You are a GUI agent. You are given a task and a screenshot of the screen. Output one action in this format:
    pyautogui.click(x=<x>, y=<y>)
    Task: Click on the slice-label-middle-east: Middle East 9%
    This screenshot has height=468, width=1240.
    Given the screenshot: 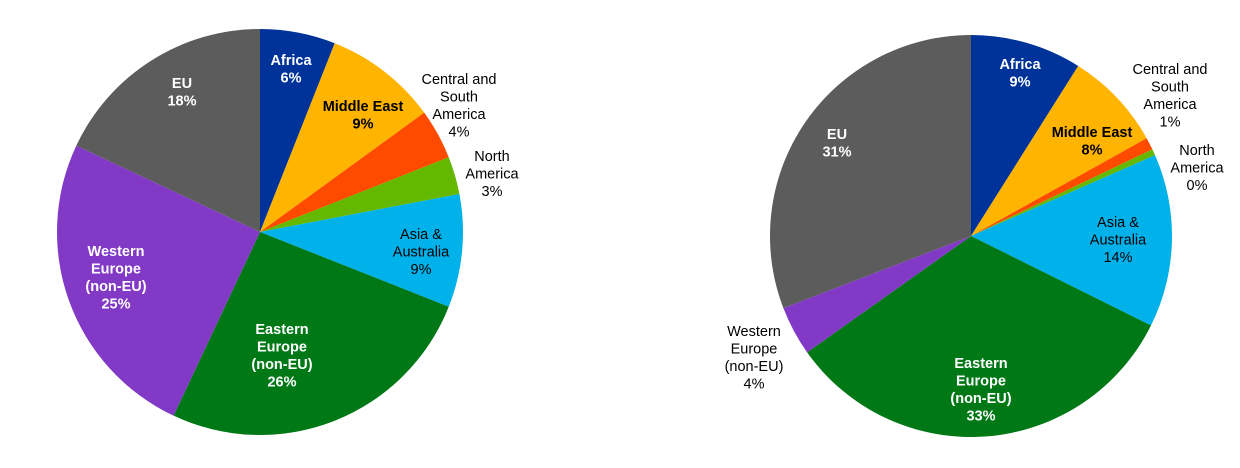 What is the action you would take?
    pyautogui.click(x=363, y=116)
    